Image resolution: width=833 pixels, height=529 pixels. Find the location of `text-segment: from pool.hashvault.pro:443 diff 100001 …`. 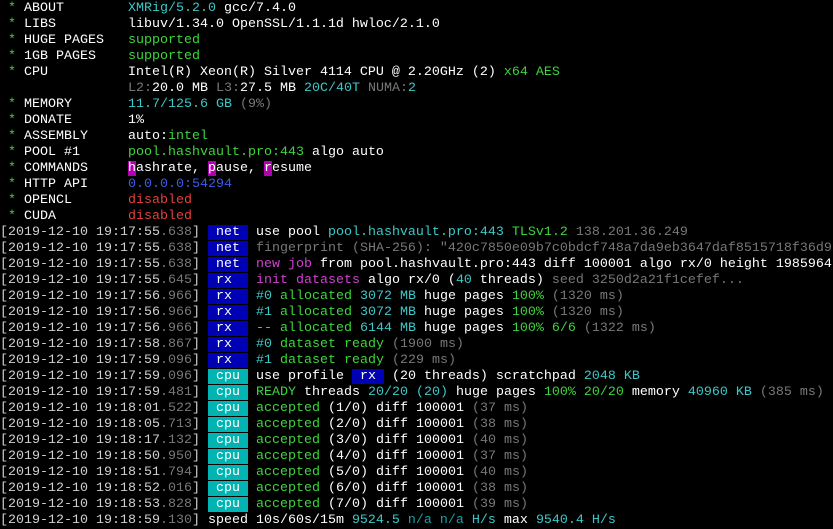

text-segment: from pool.hashvault.pro:443 diff 100001 … is located at coordinates (571, 264).